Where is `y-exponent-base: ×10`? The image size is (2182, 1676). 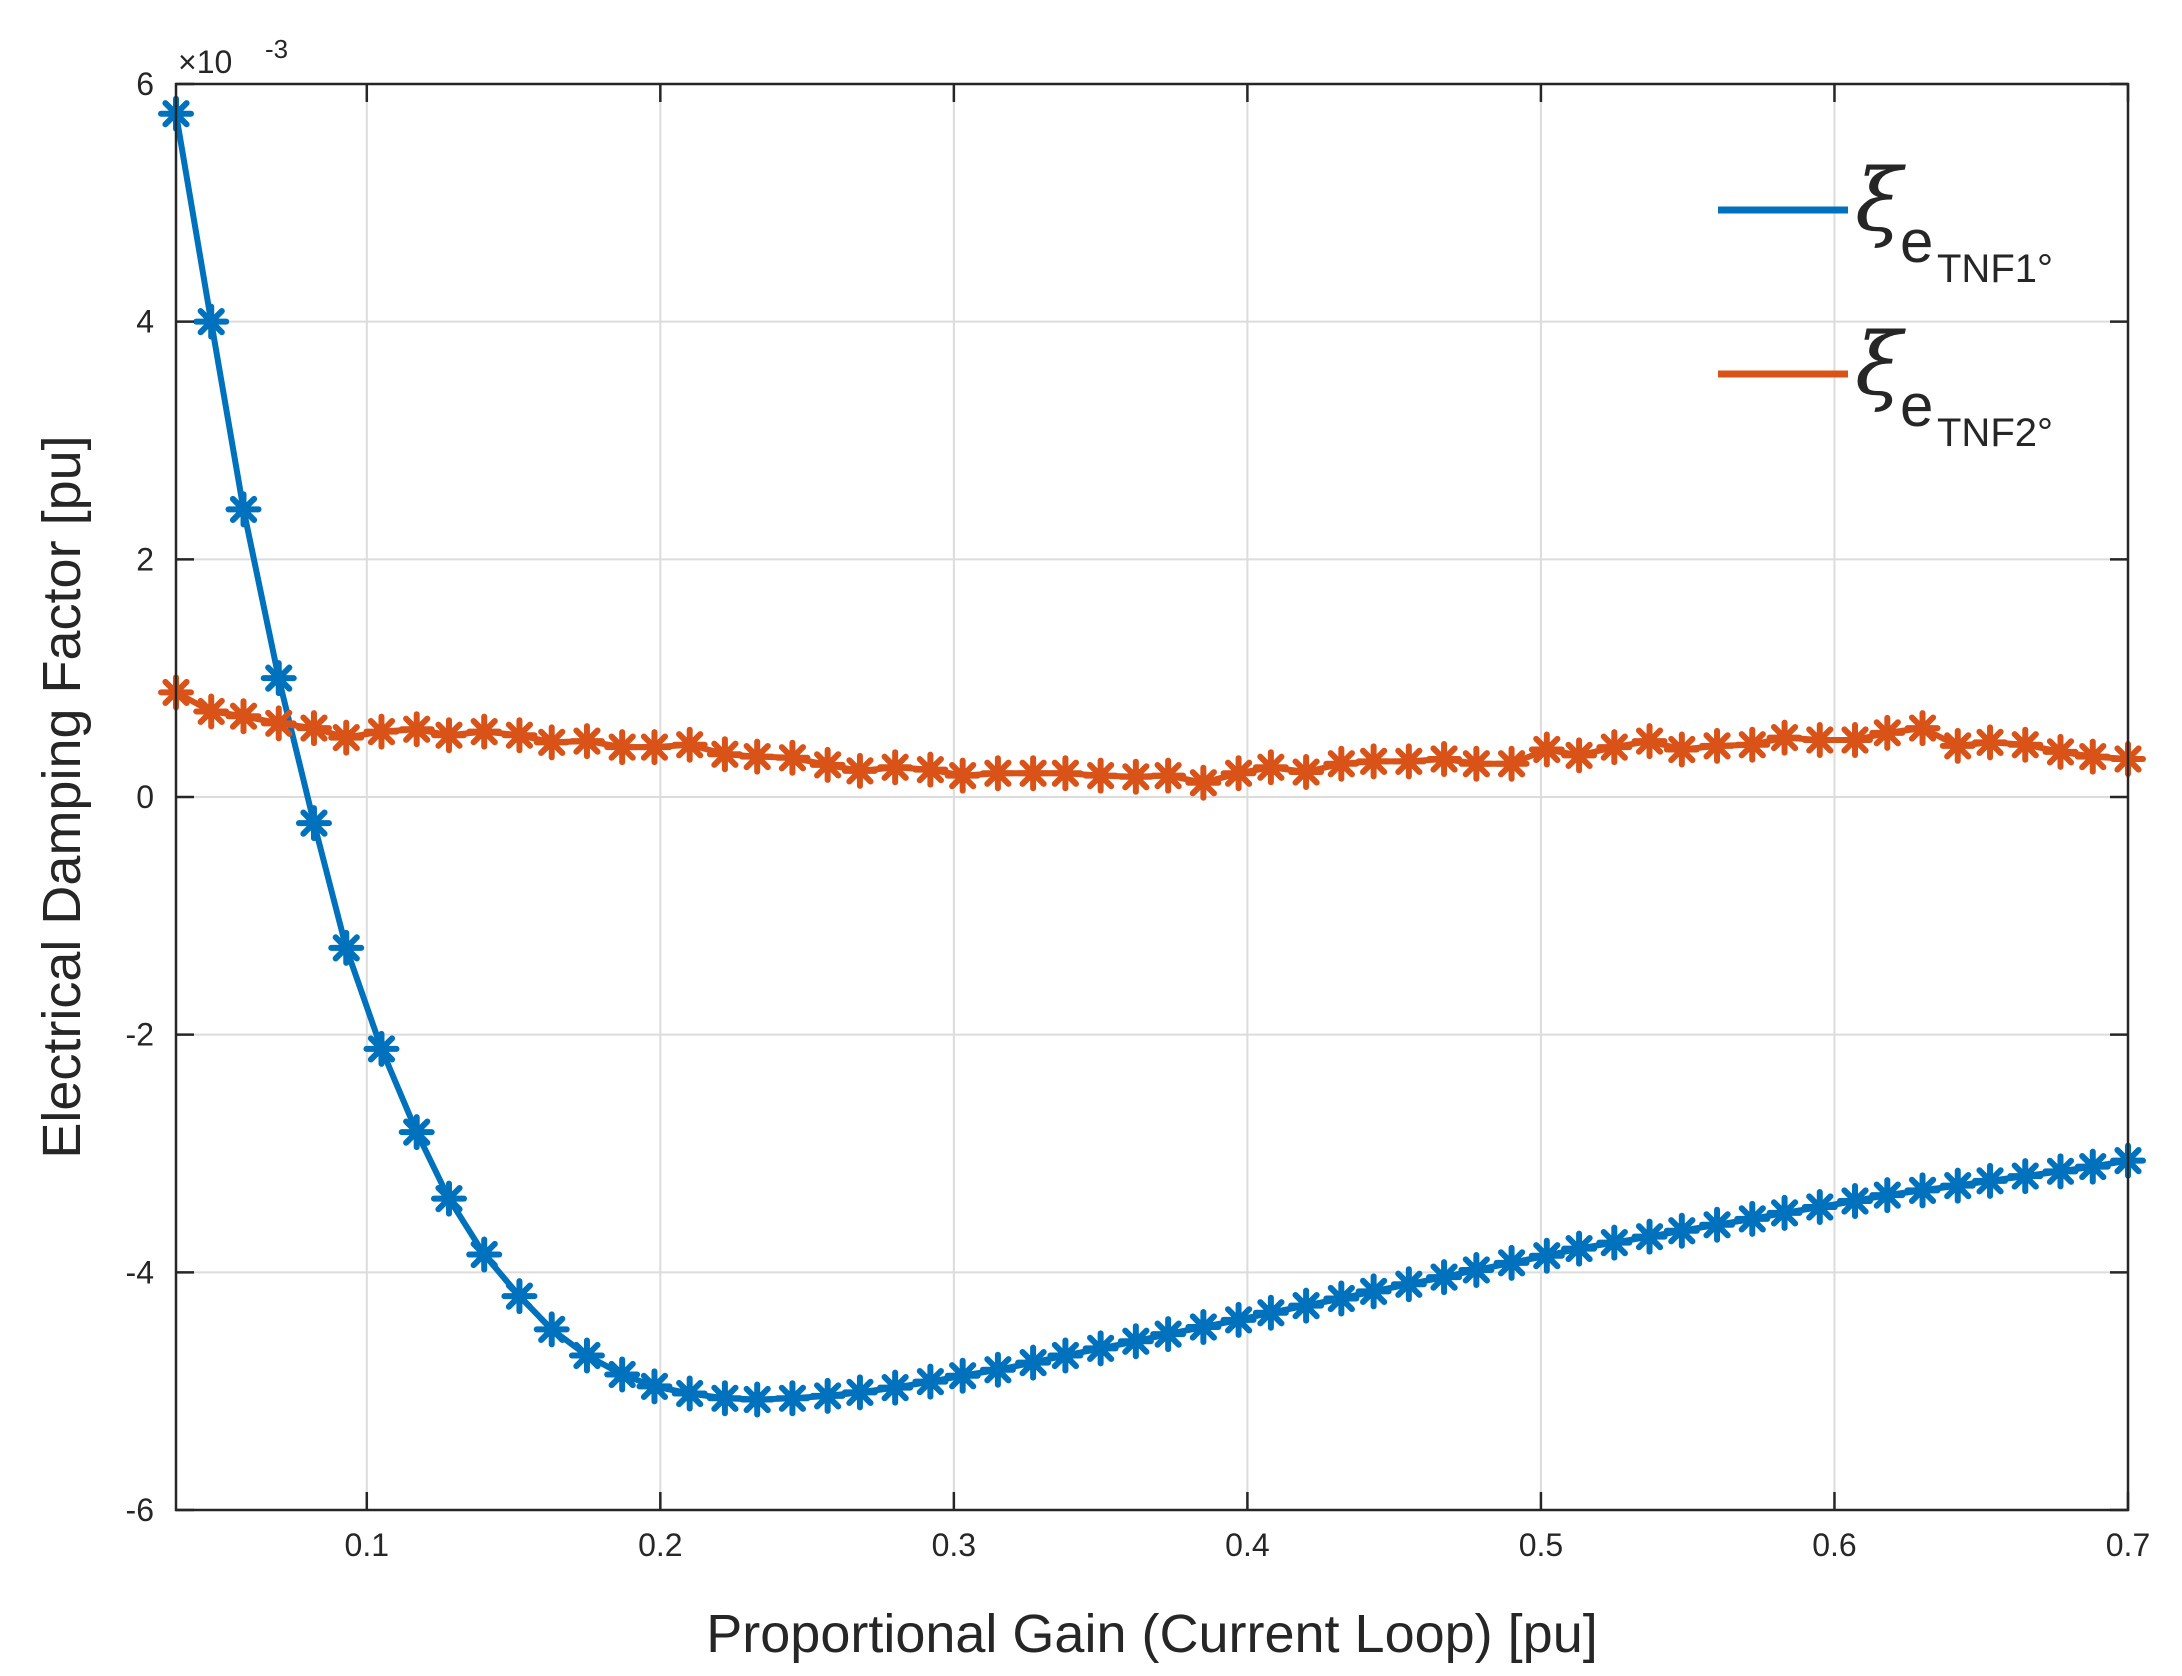 y-exponent-base: ×10 is located at coordinates (205, 62).